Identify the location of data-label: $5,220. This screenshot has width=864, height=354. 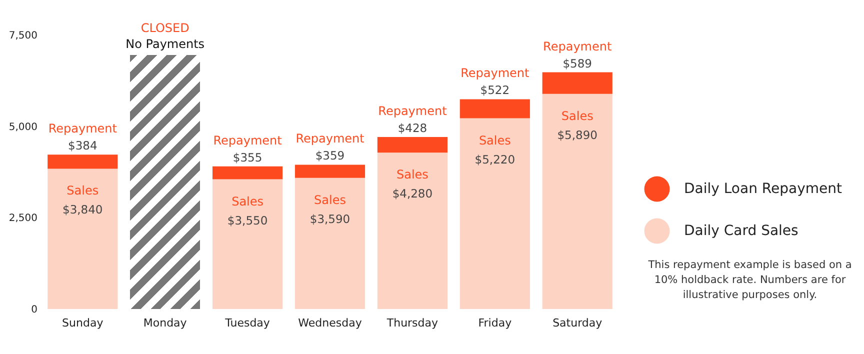
(495, 159).